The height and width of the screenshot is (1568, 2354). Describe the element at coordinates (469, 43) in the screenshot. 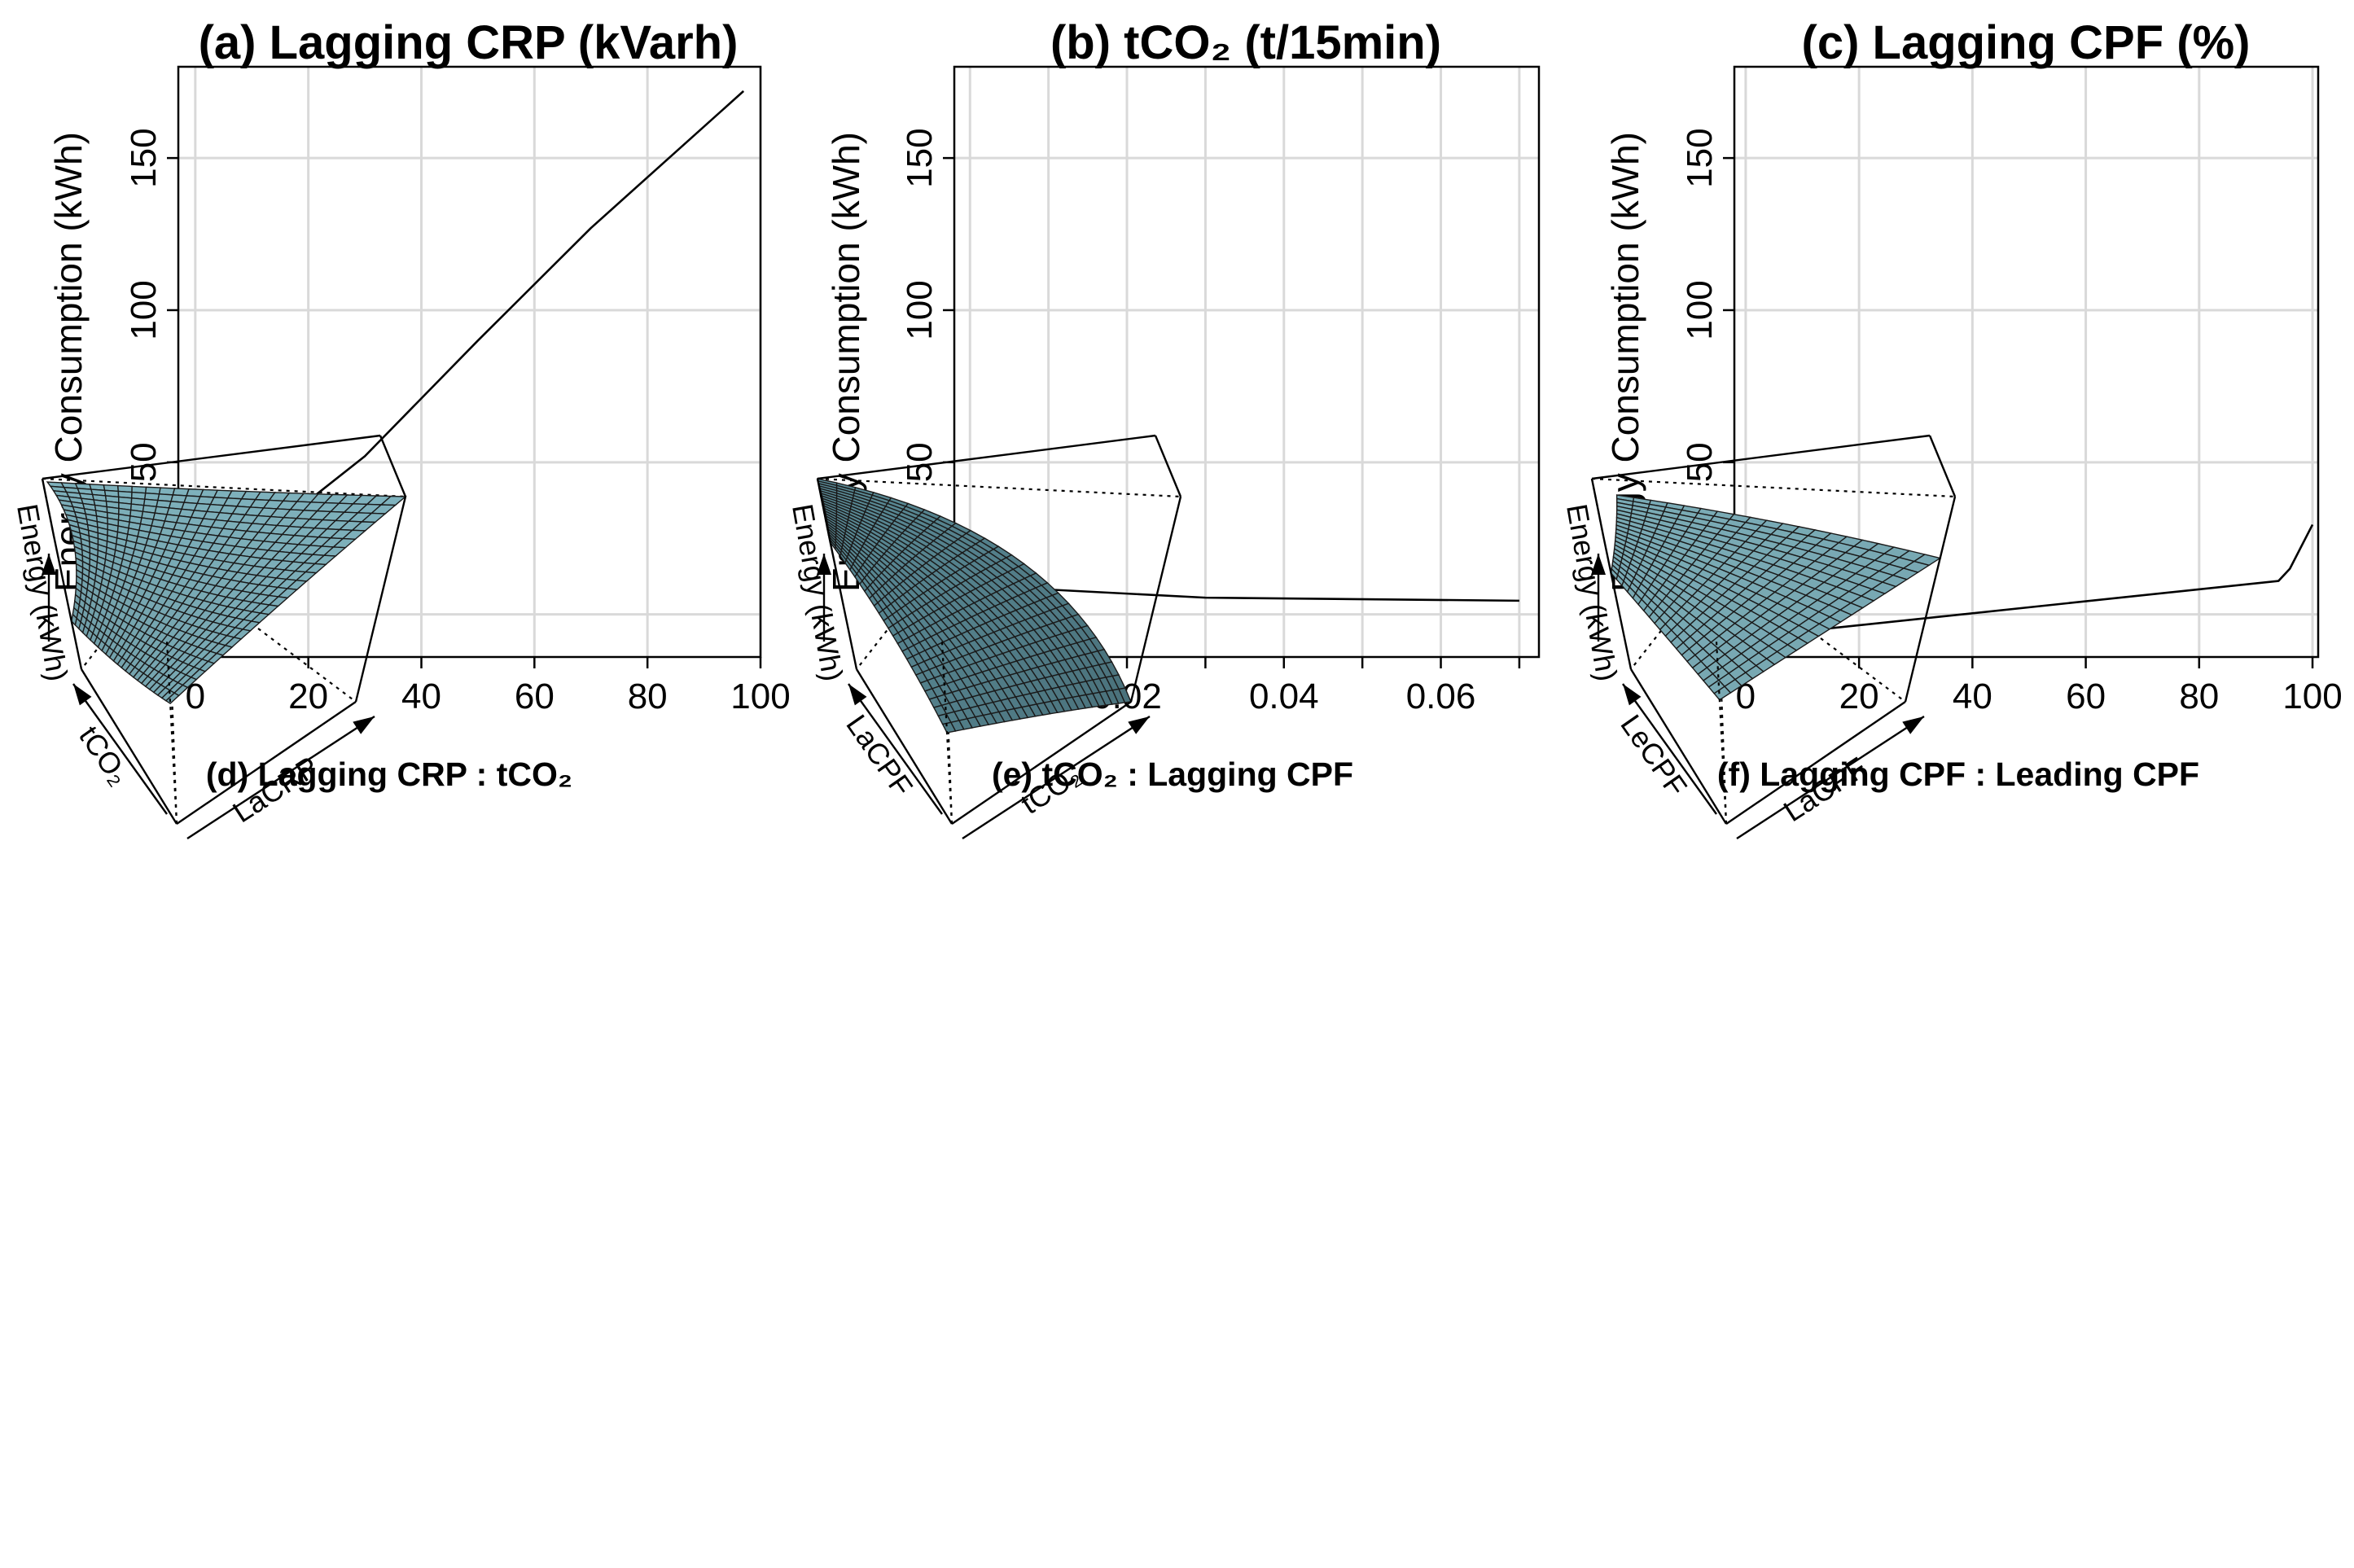

I see `chart-title: (a) Lagging CRP (kVarh)` at that location.